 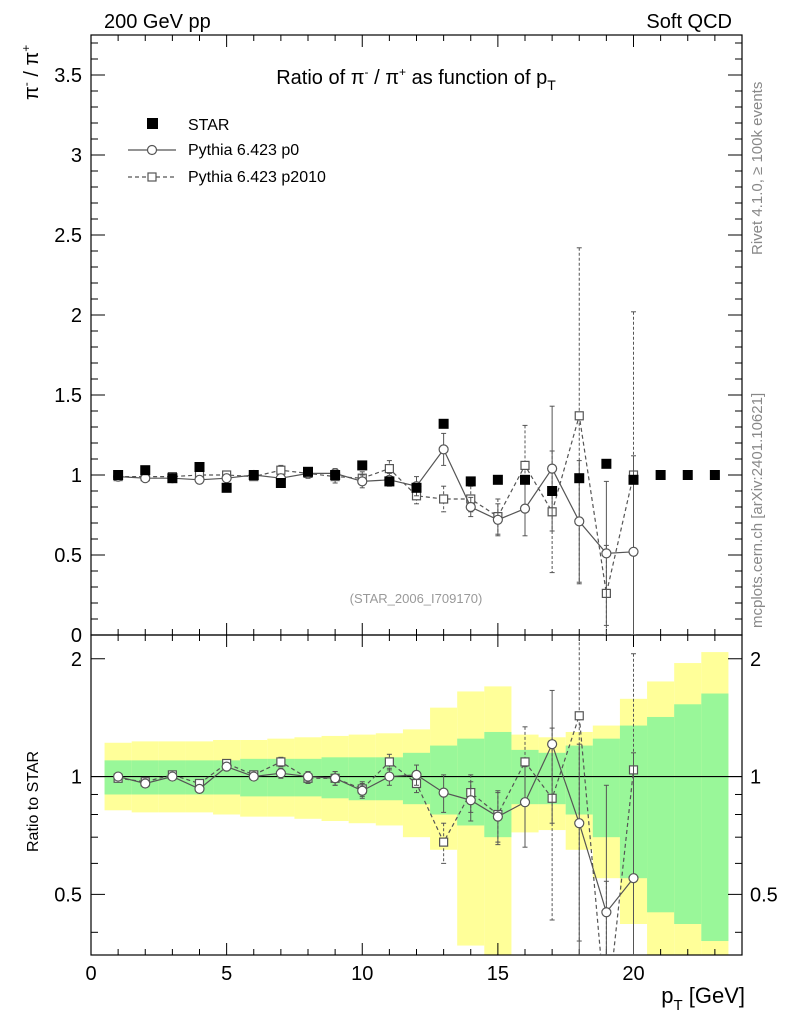 I want to click on y-tick-label-main: 0.5, so click(x=68, y=556).